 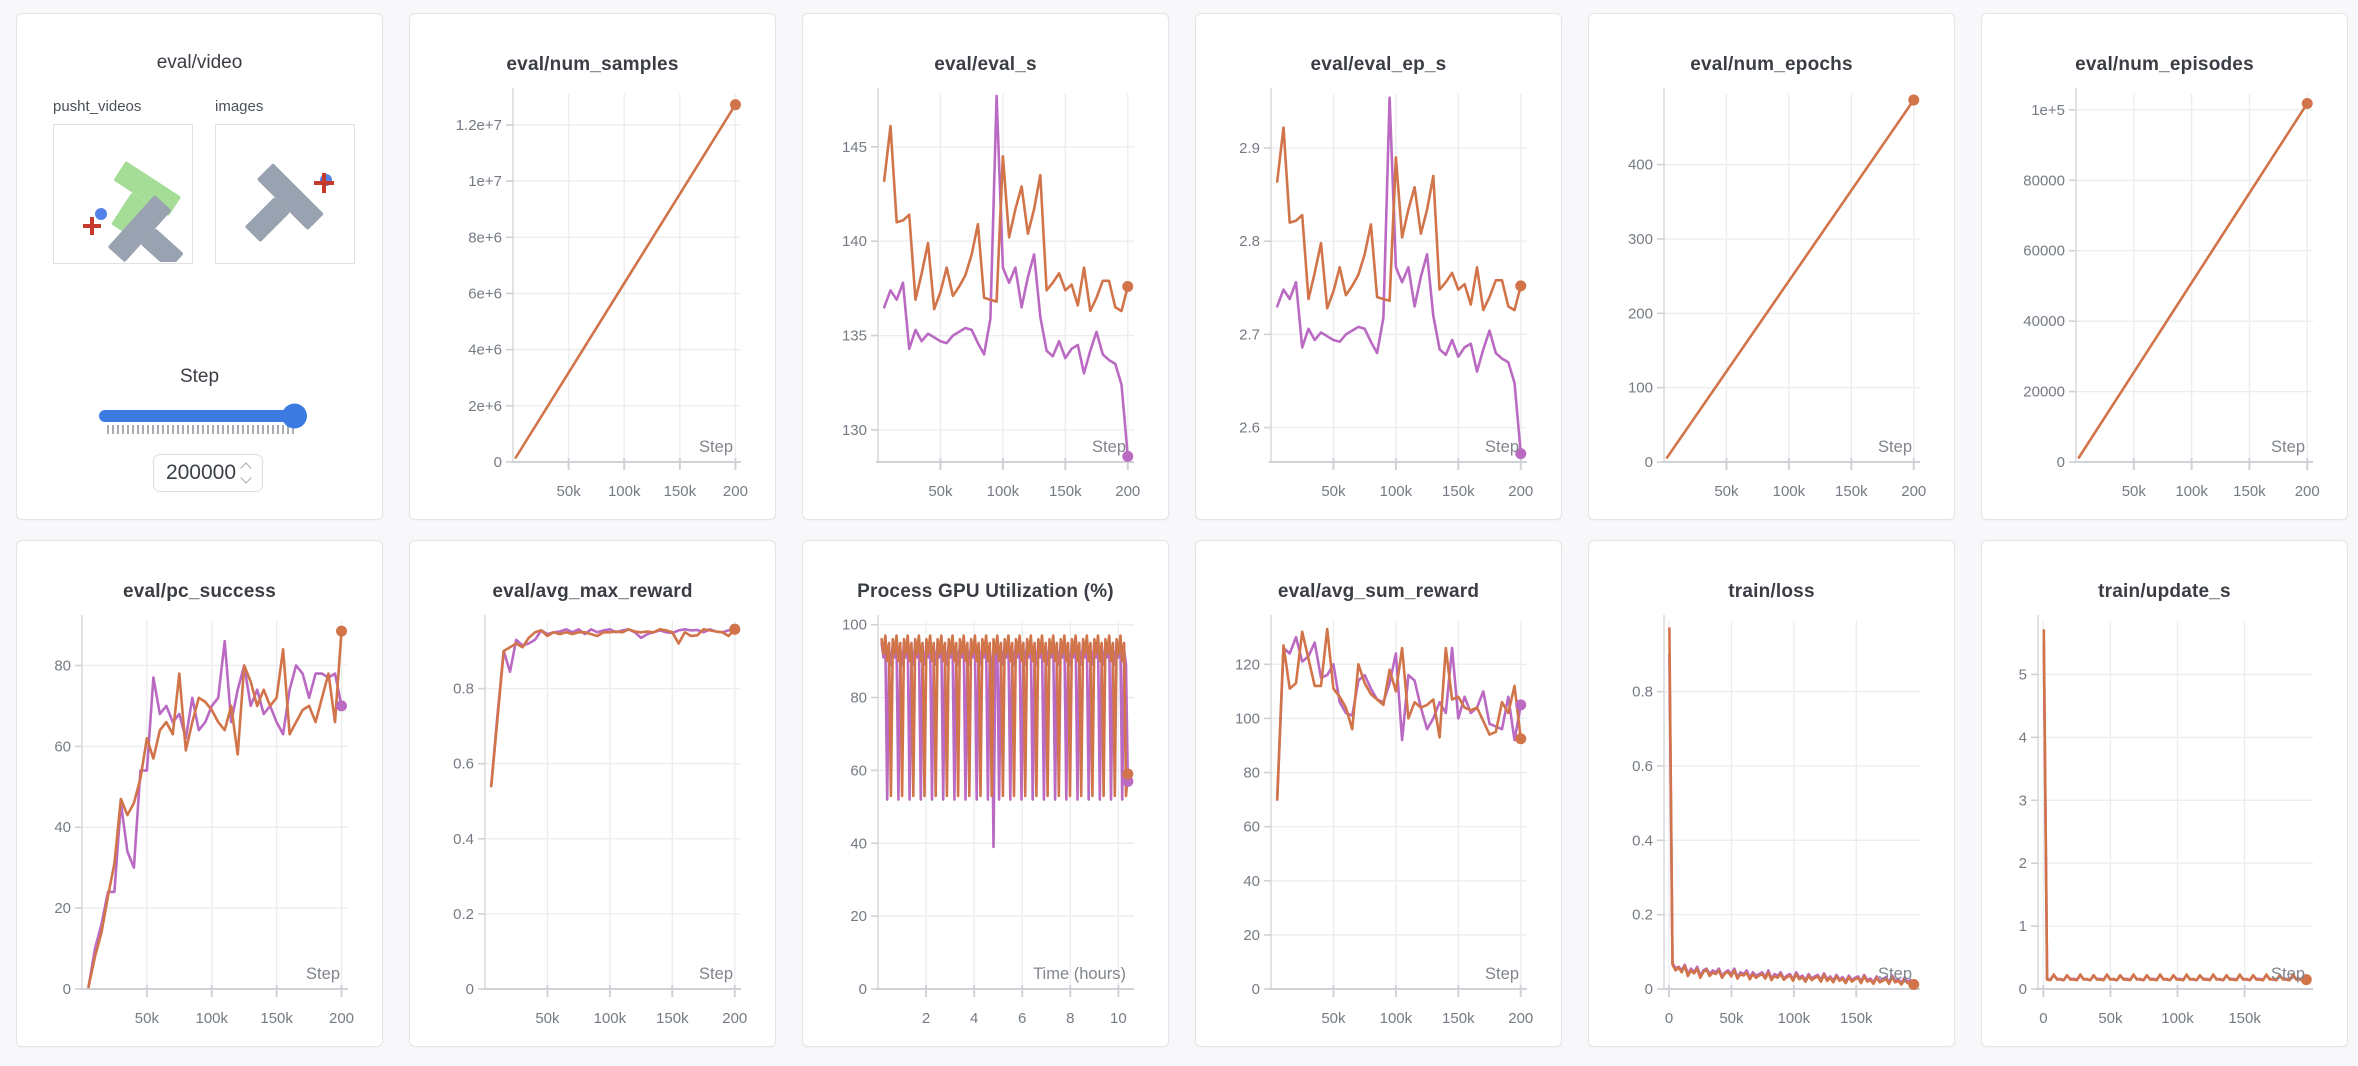 I want to click on images-figure: images, so click(x=285, y=181).